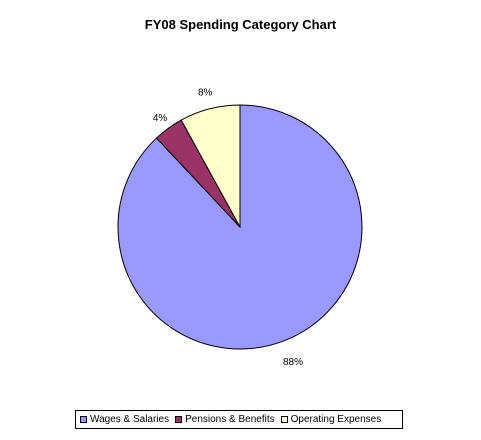 Image resolution: width=481 pixels, height=440 pixels. What do you see at coordinates (240, 24) in the screenshot?
I see `chart-title: FY08 Spending Category Chart` at bounding box center [240, 24].